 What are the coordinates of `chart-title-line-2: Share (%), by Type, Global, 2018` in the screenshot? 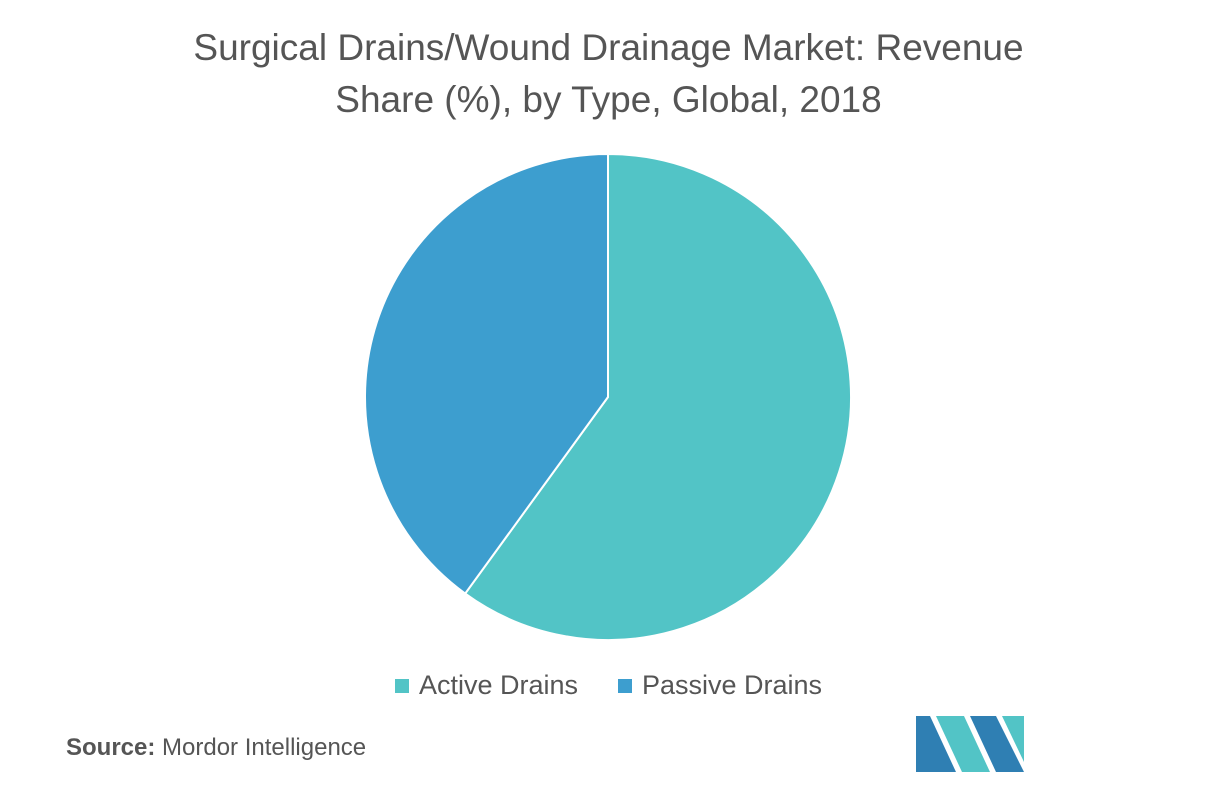 It's located at (608, 99).